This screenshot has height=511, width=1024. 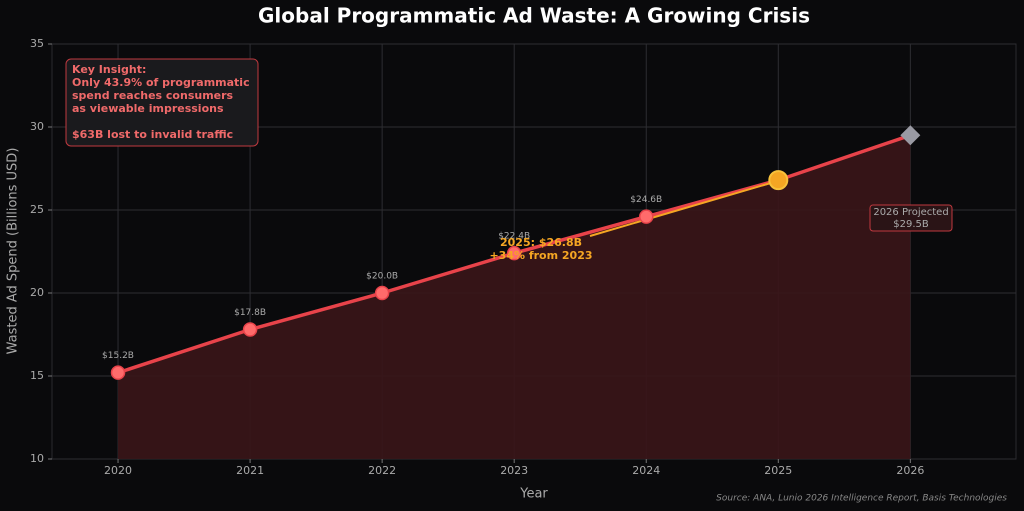 I want to click on insight-text: as viewable impressions, so click(x=148, y=108).